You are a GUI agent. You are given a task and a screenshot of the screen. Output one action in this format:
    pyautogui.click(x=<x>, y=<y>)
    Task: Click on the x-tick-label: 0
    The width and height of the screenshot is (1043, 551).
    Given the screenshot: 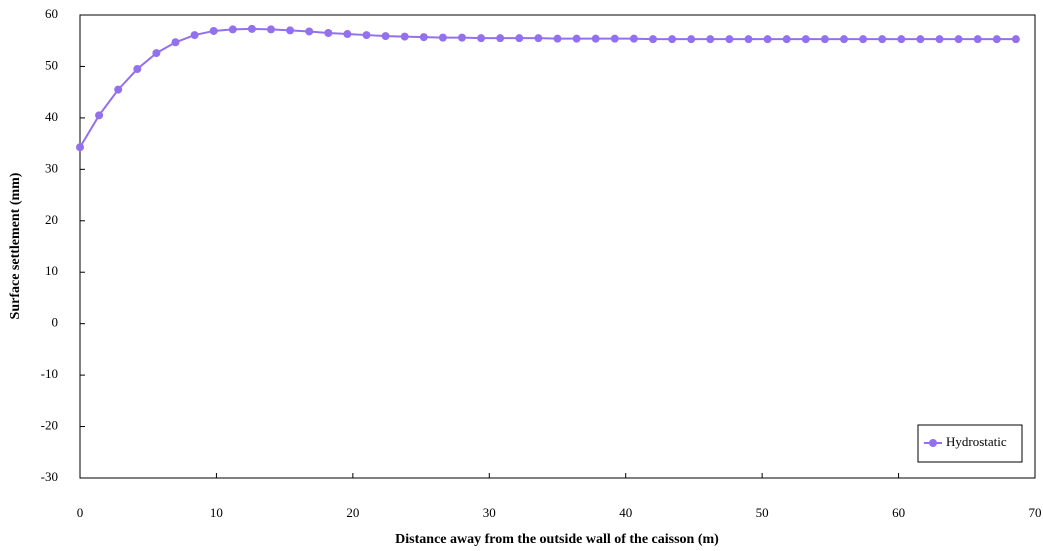 What is the action you would take?
    pyautogui.click(x=80, y=512)
    